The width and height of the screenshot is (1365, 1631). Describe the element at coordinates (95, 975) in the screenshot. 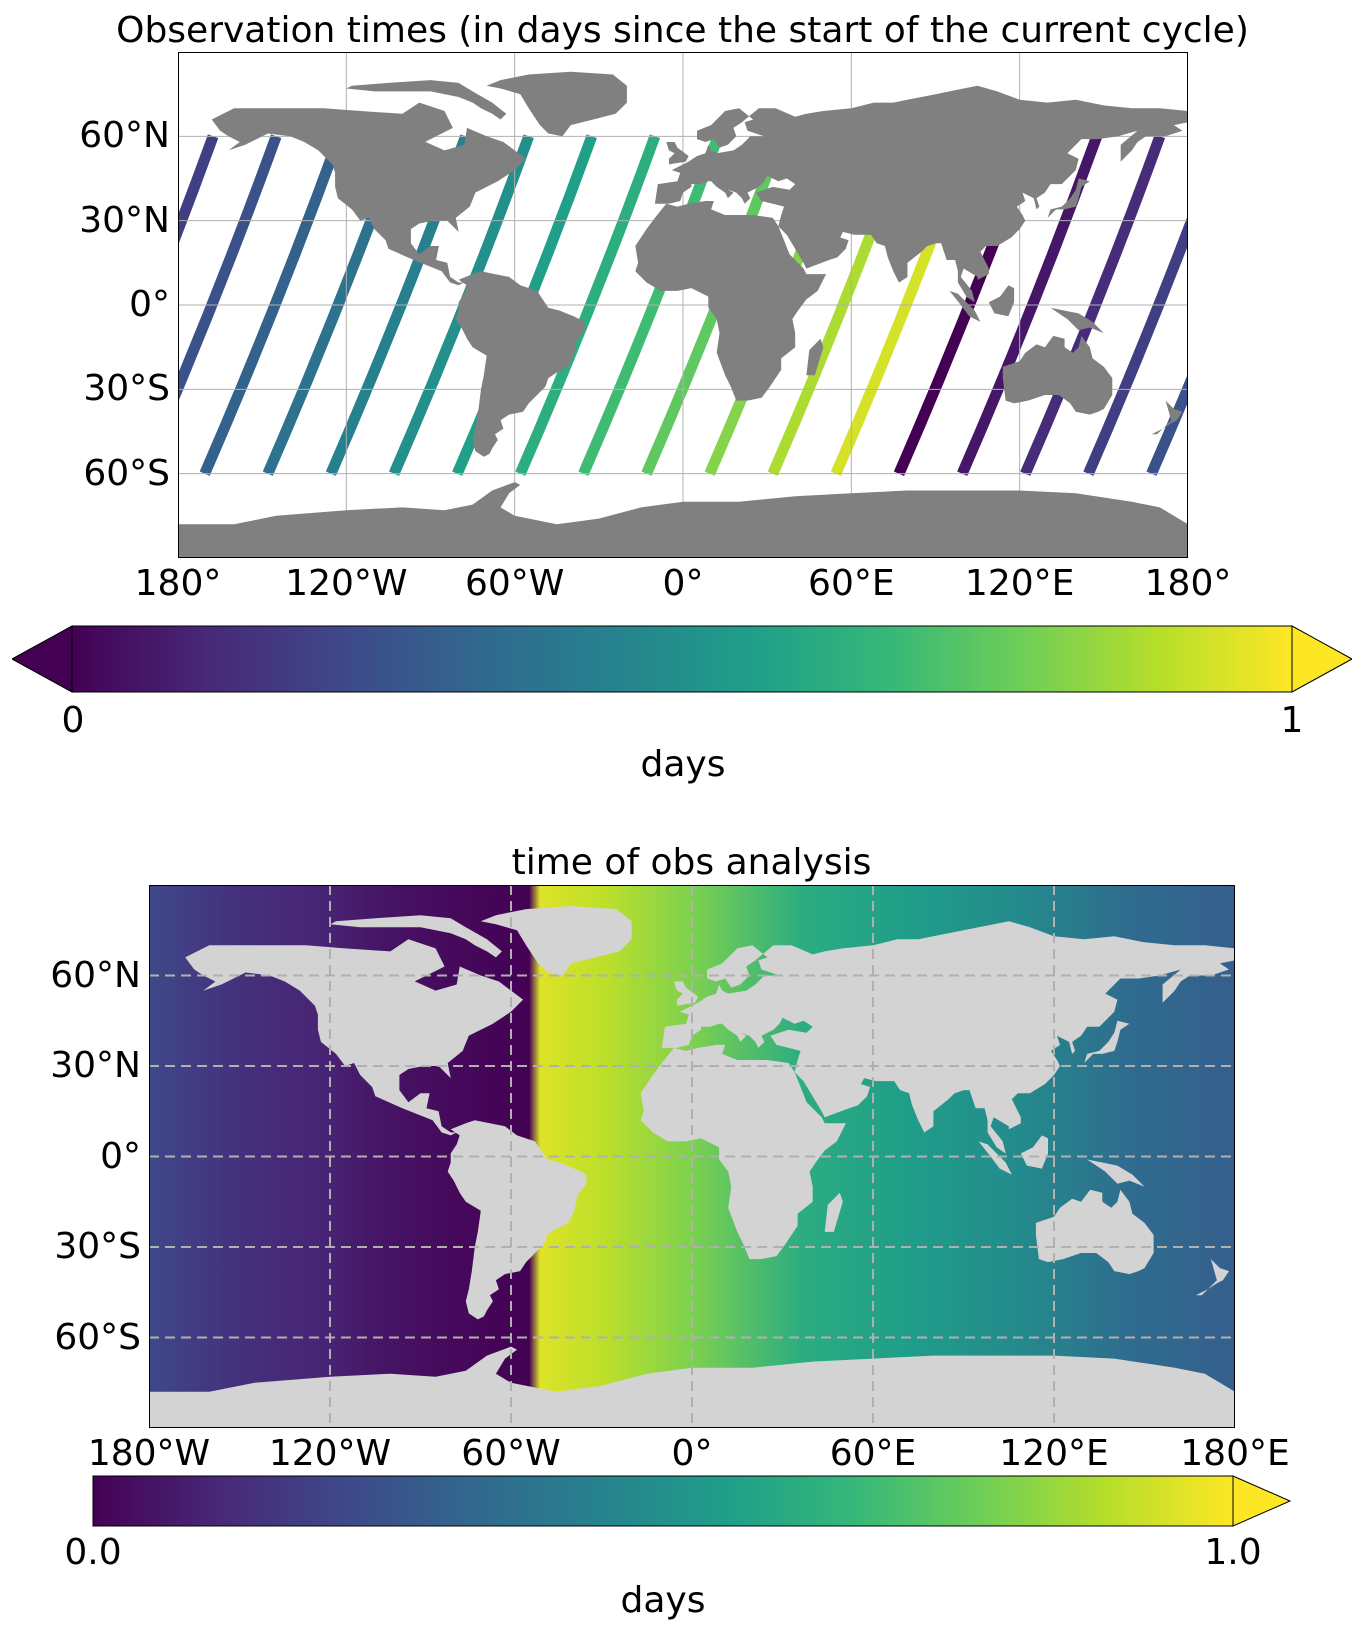

I see `bottom-y-tick-label: 60°N` at that location.